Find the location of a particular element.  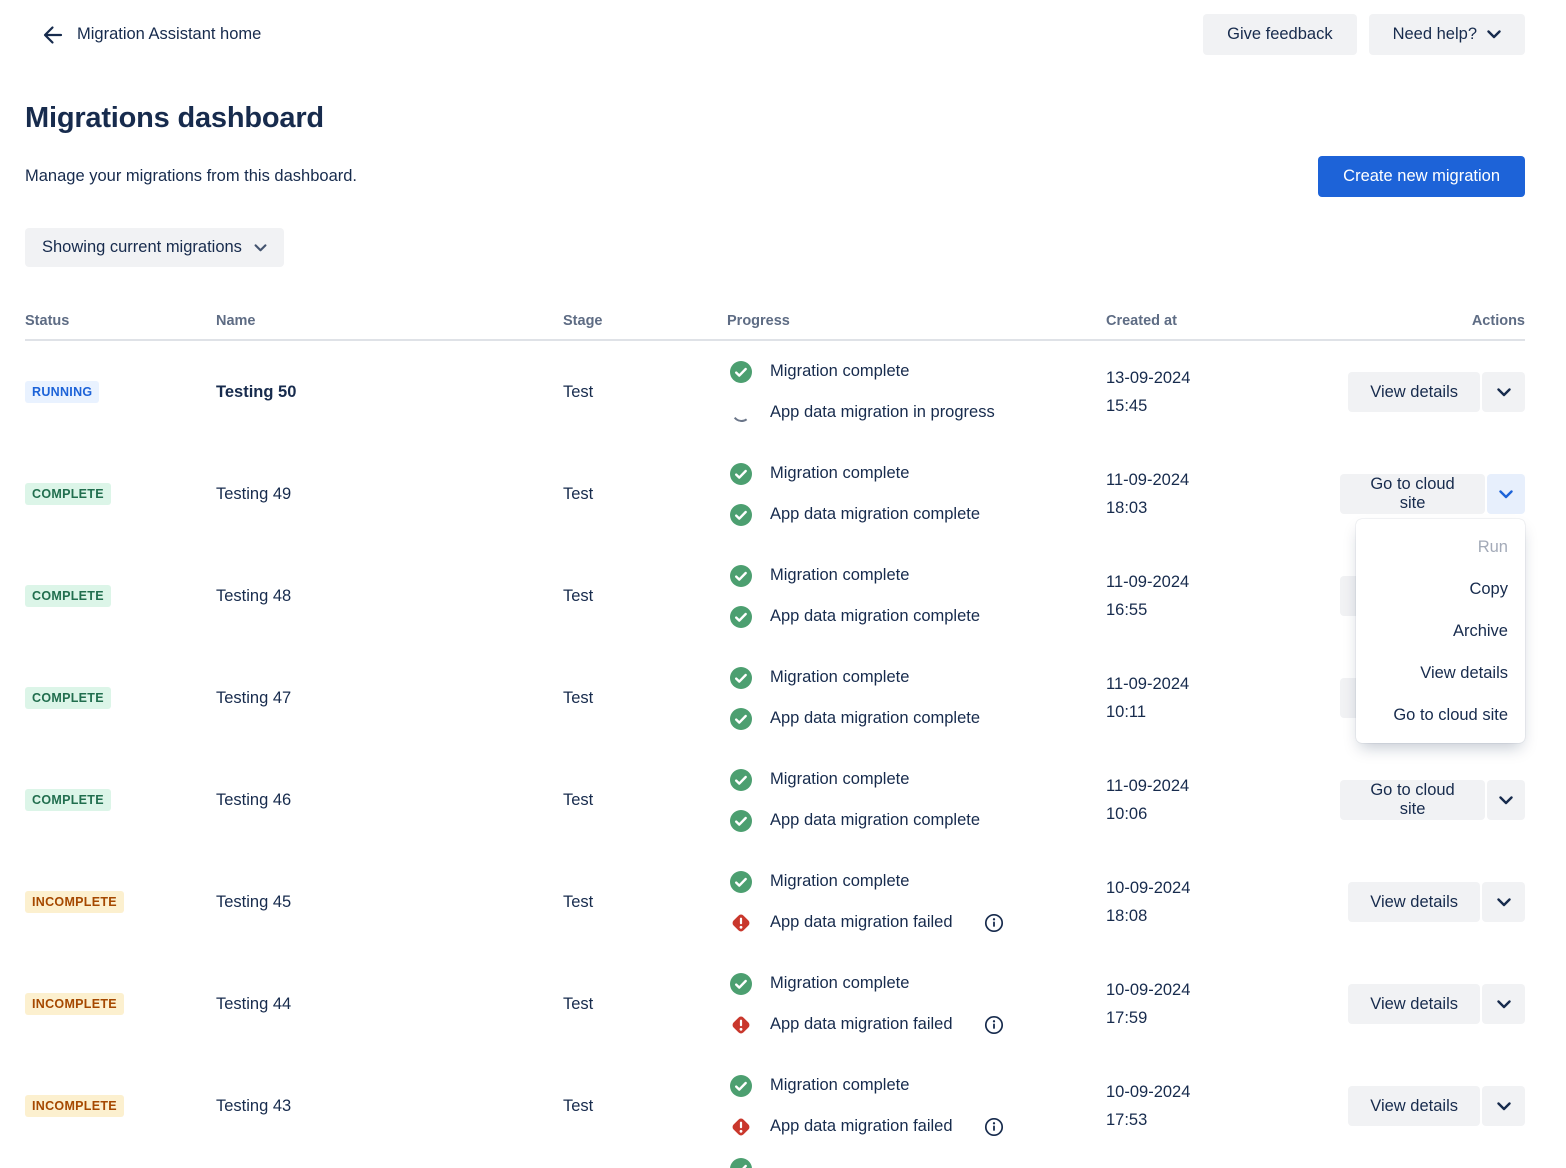

created-at-cell: 11-09-2024 10:11 is located at coordinates (1223, 698).